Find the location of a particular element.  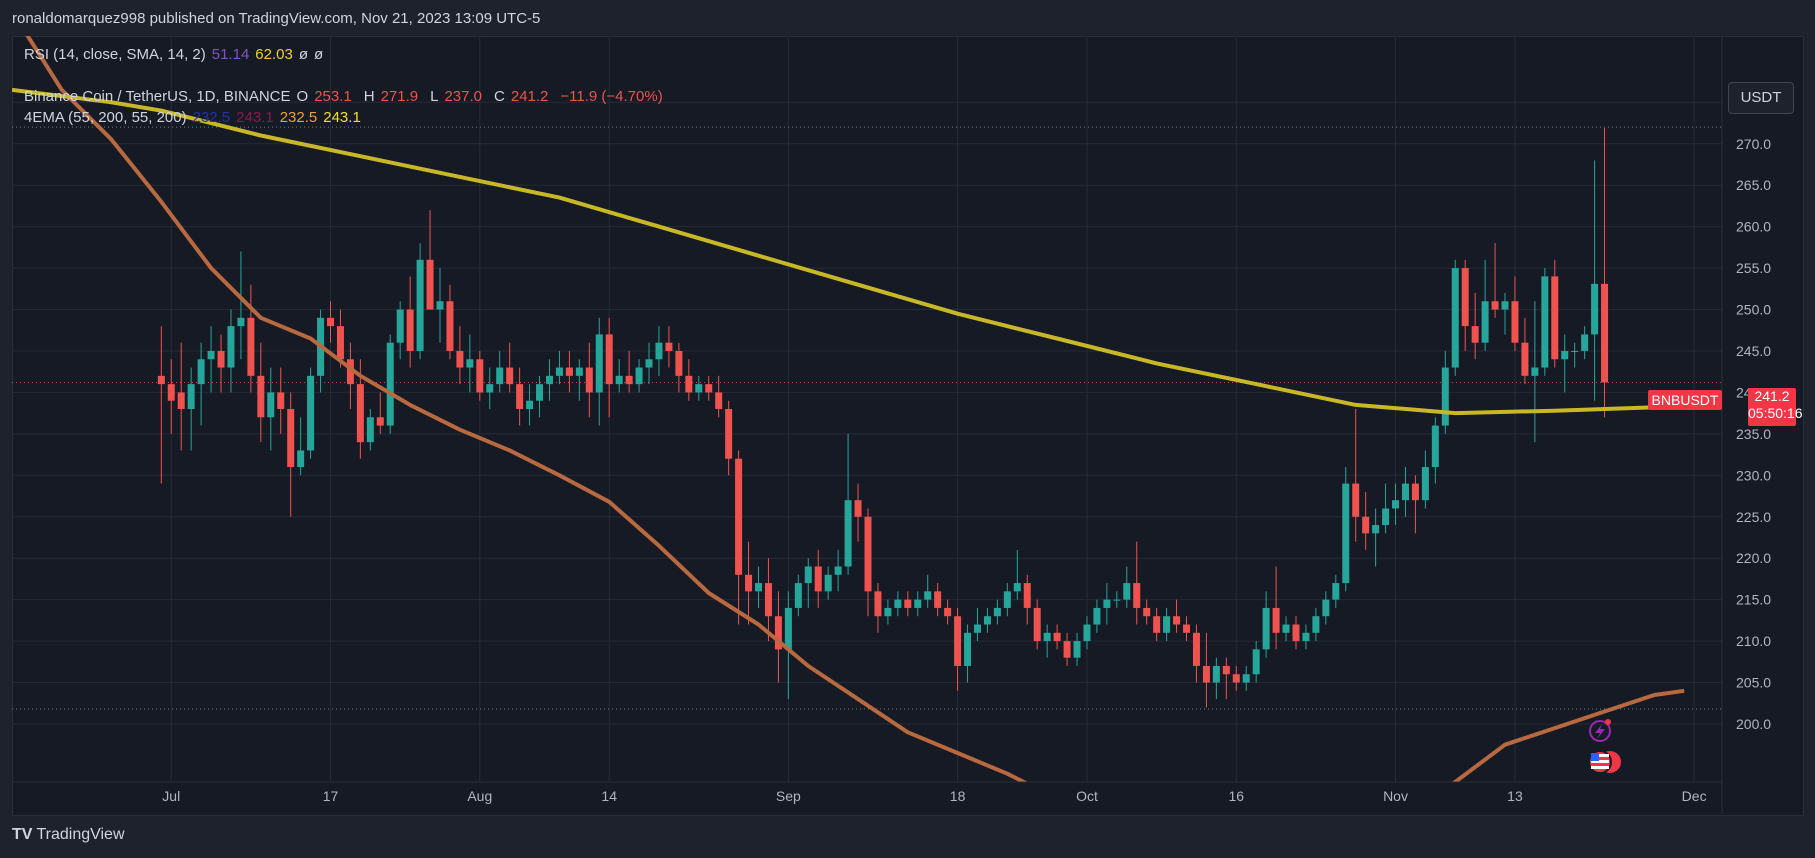

time-tick-label: 13 is located at coordinates (1515, 796).